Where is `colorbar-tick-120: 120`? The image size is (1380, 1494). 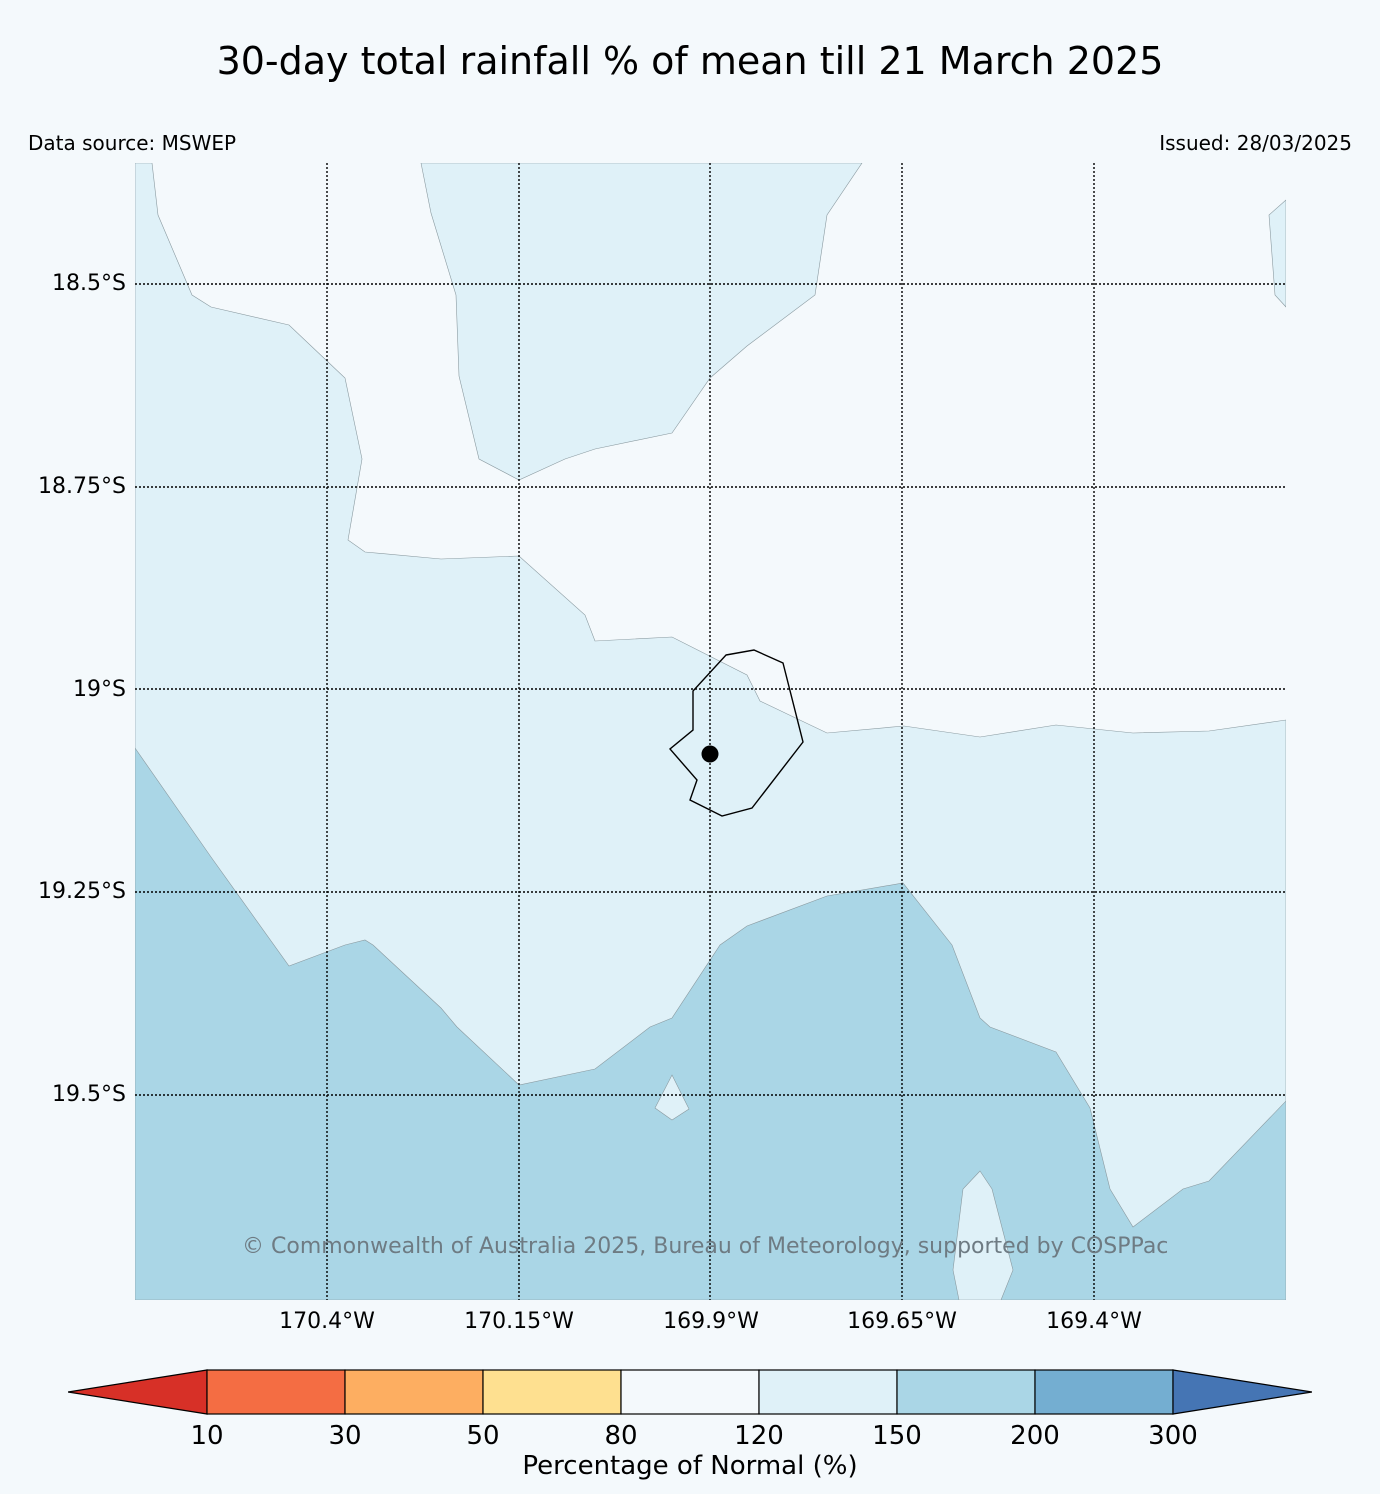 colorbar-tick-120: 120 is located at coordinates (759, 1436).